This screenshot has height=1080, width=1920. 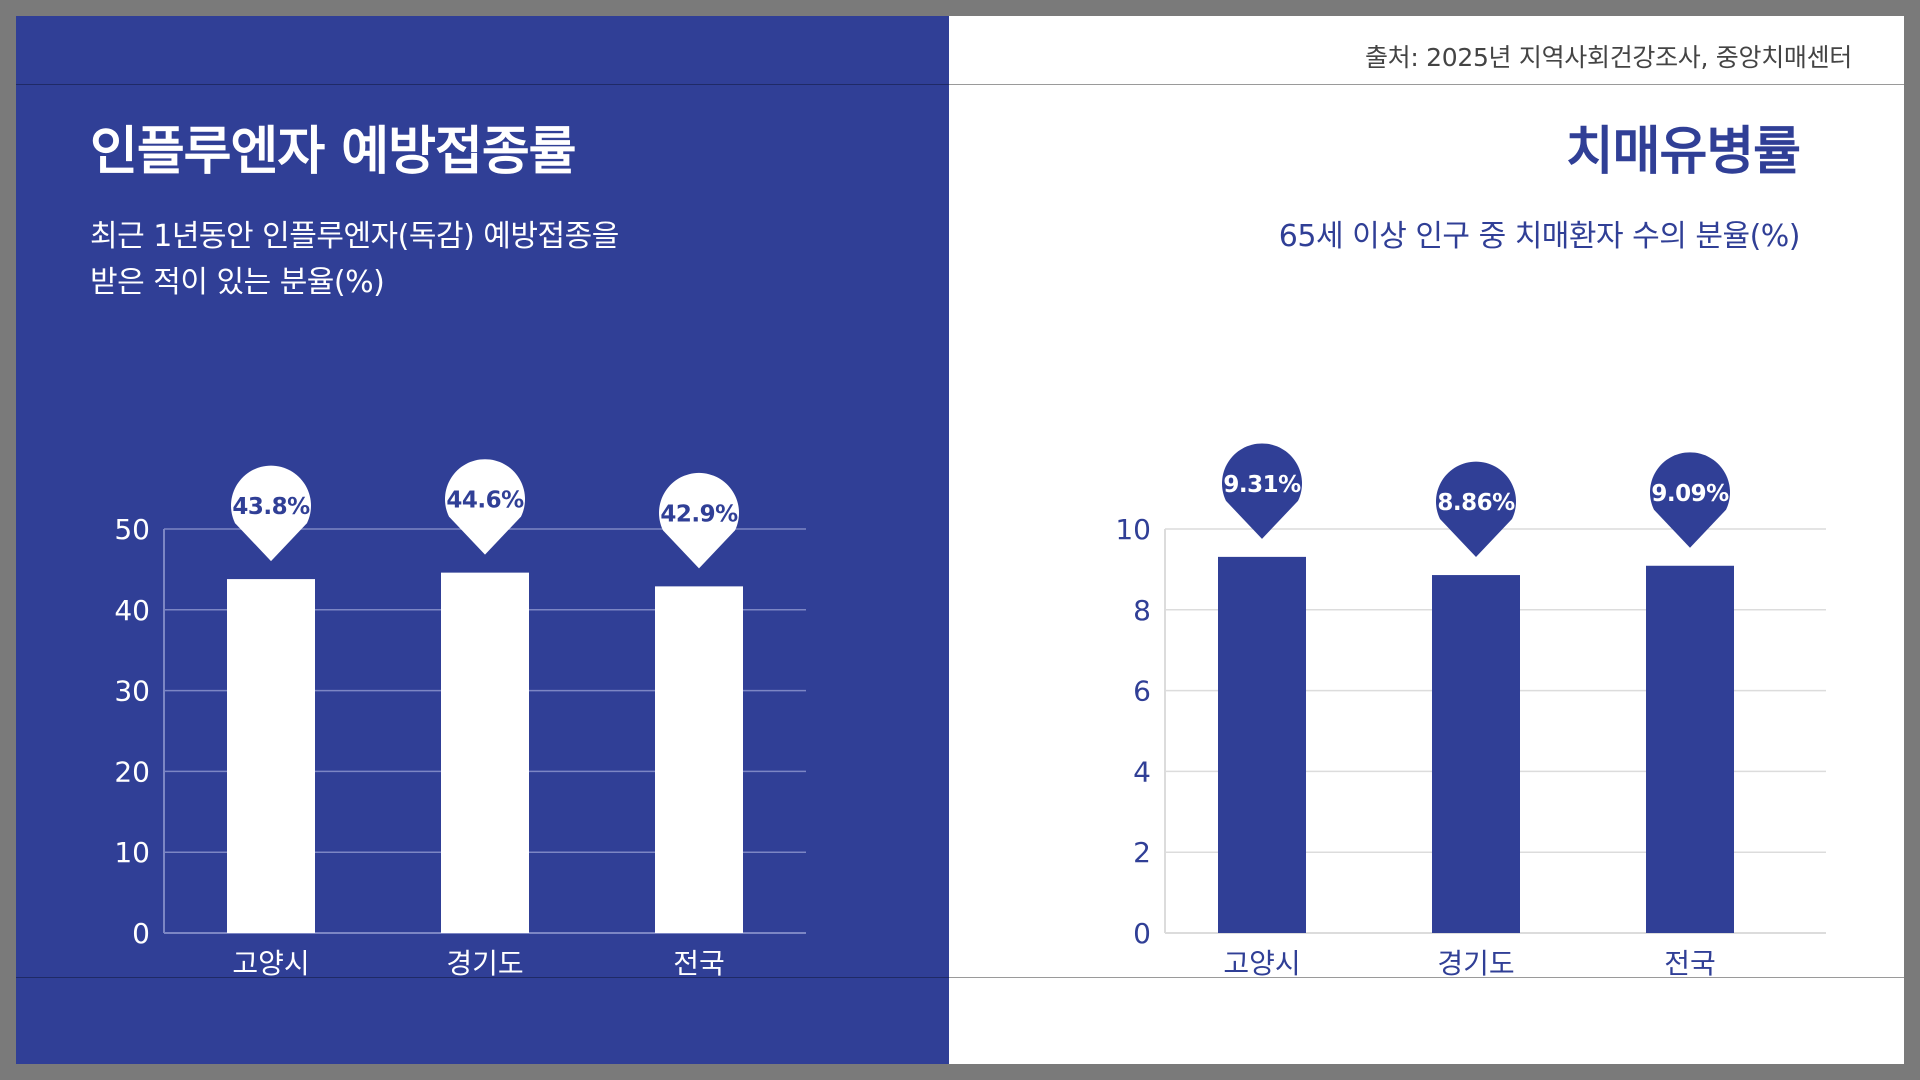 What do you see at coordinates (1690, 963) in the screenshot?
I see `dementia-category-label: 전국` at bounding box center [1690, 963].